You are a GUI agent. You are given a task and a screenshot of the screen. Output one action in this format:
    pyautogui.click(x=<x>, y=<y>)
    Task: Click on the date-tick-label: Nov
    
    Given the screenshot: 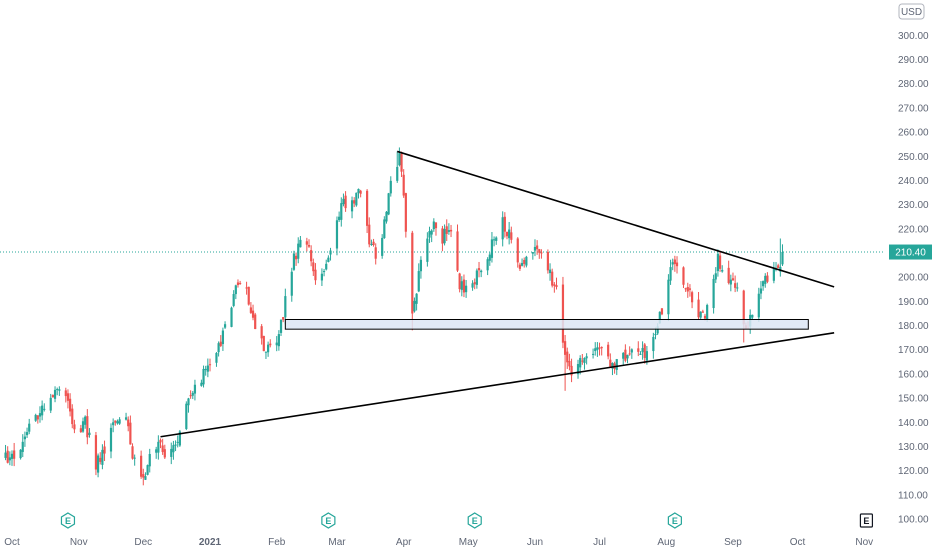 What is the action you would take?
    pyautogui.click(x=864, y=542)
    